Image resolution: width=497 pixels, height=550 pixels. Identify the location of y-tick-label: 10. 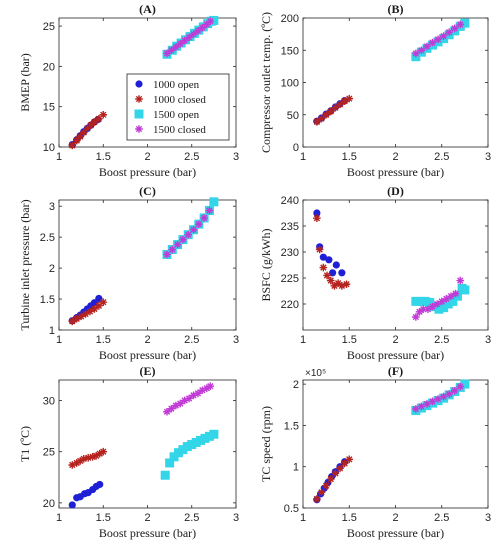
(49, 148).